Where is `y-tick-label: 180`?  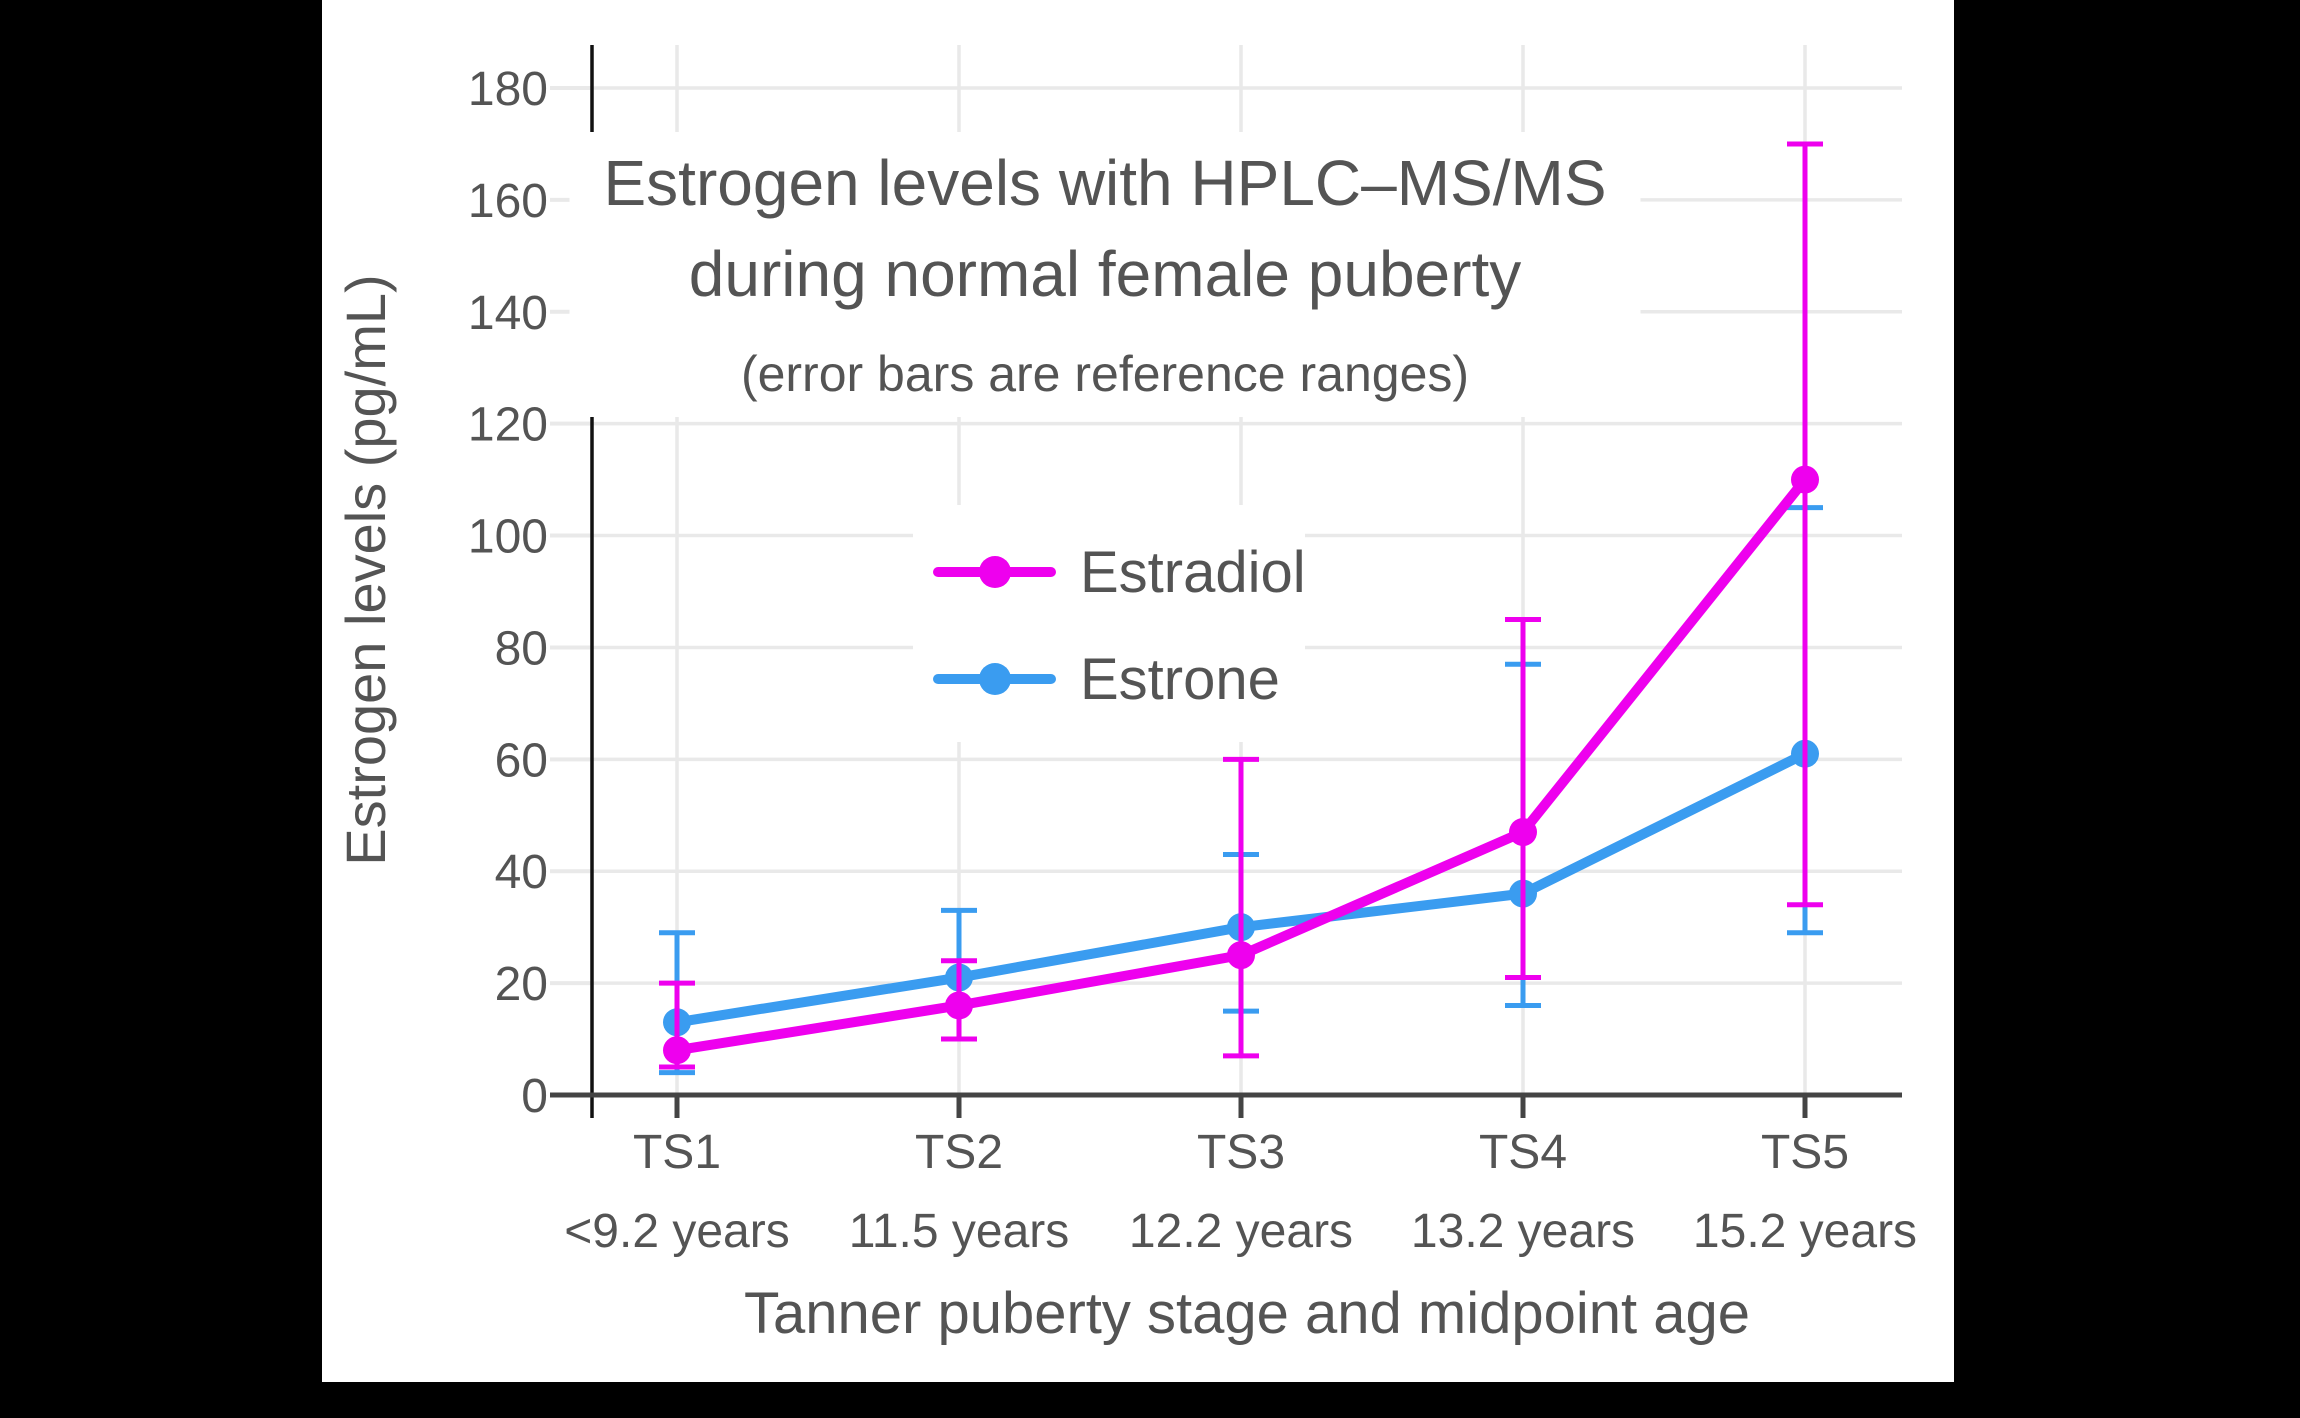
y-tick-label: 180 is located at coordinates (508, 89).